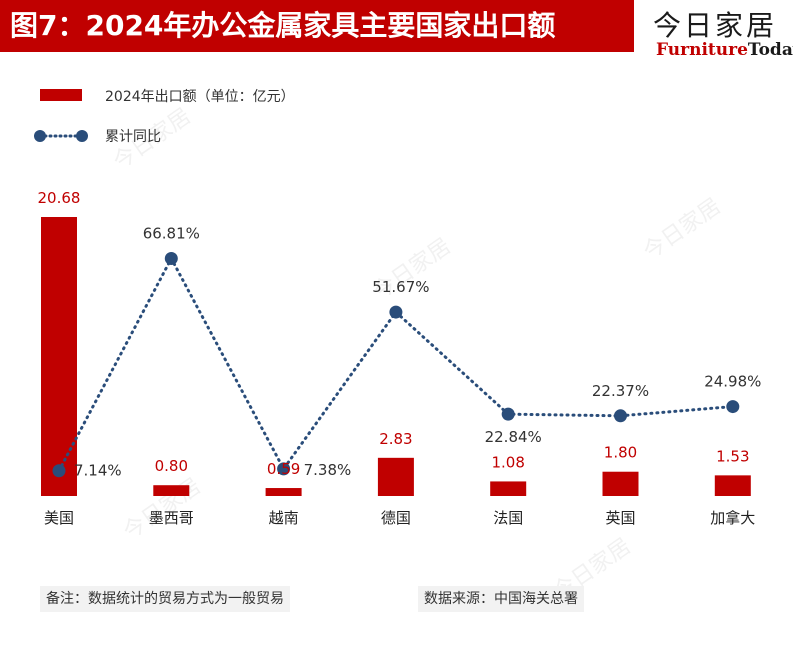 The width and height of the screenshot is (793, 649). Describe the element at coordinates (133, 137) in the screenshot. I see `legend-line-label: 累计同比` at that location.